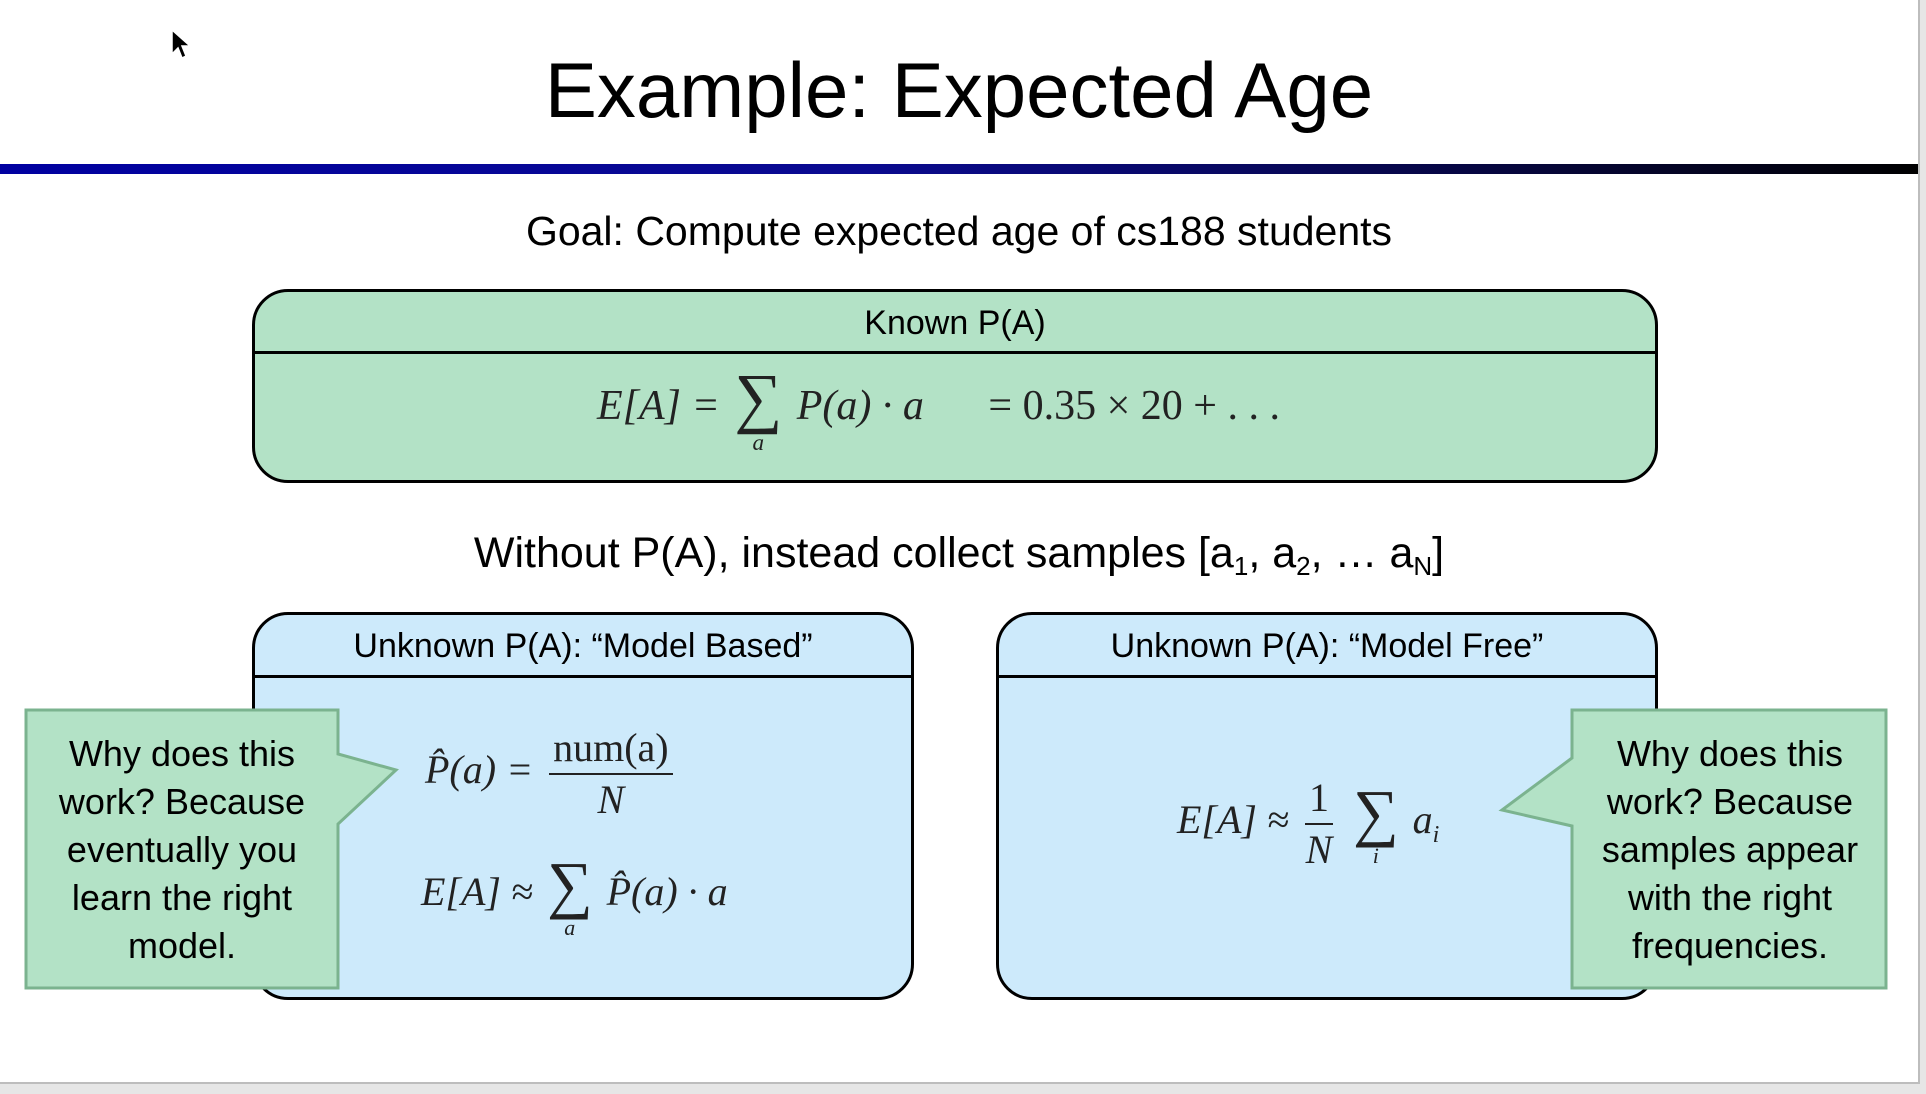  I want to click on phat-fraction: num(a) N, so click(611, 774).